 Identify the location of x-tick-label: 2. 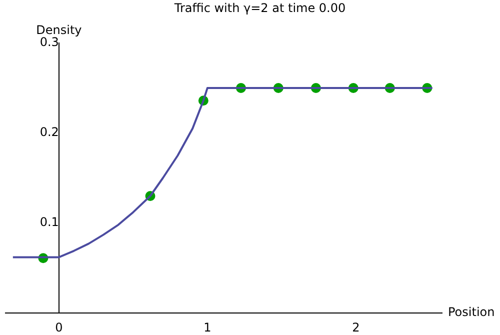
(356, 327).